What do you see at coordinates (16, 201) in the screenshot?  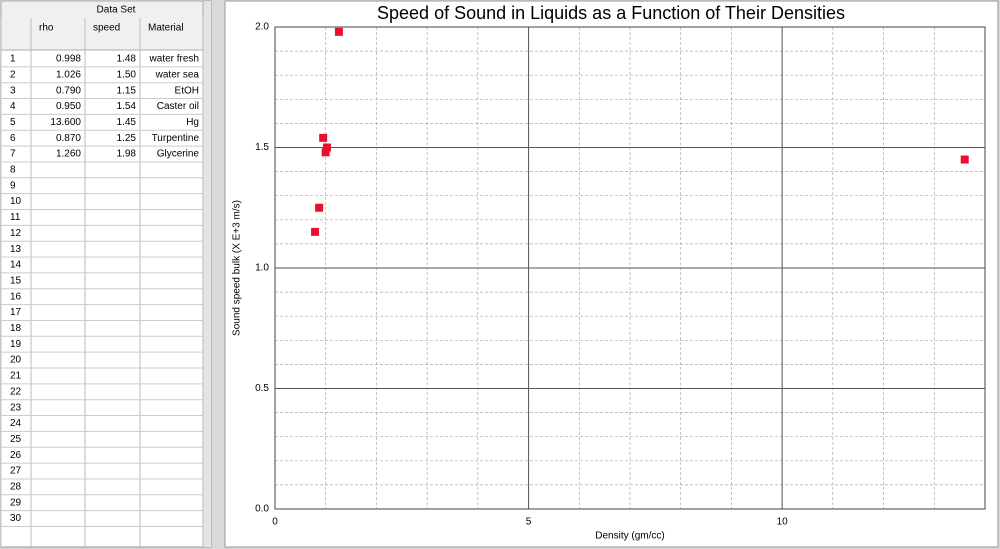 I see `row-number: 10` at bounding box center [16, 201].